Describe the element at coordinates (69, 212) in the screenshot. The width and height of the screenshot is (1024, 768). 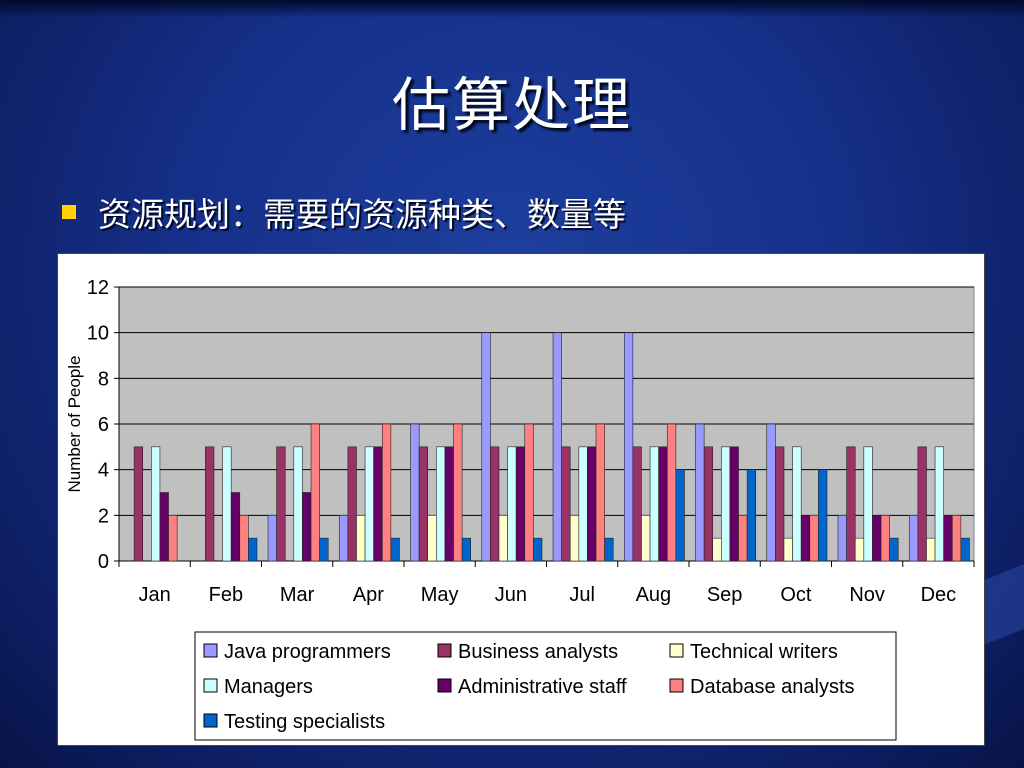
I see `square-bullet-icon` at that location.